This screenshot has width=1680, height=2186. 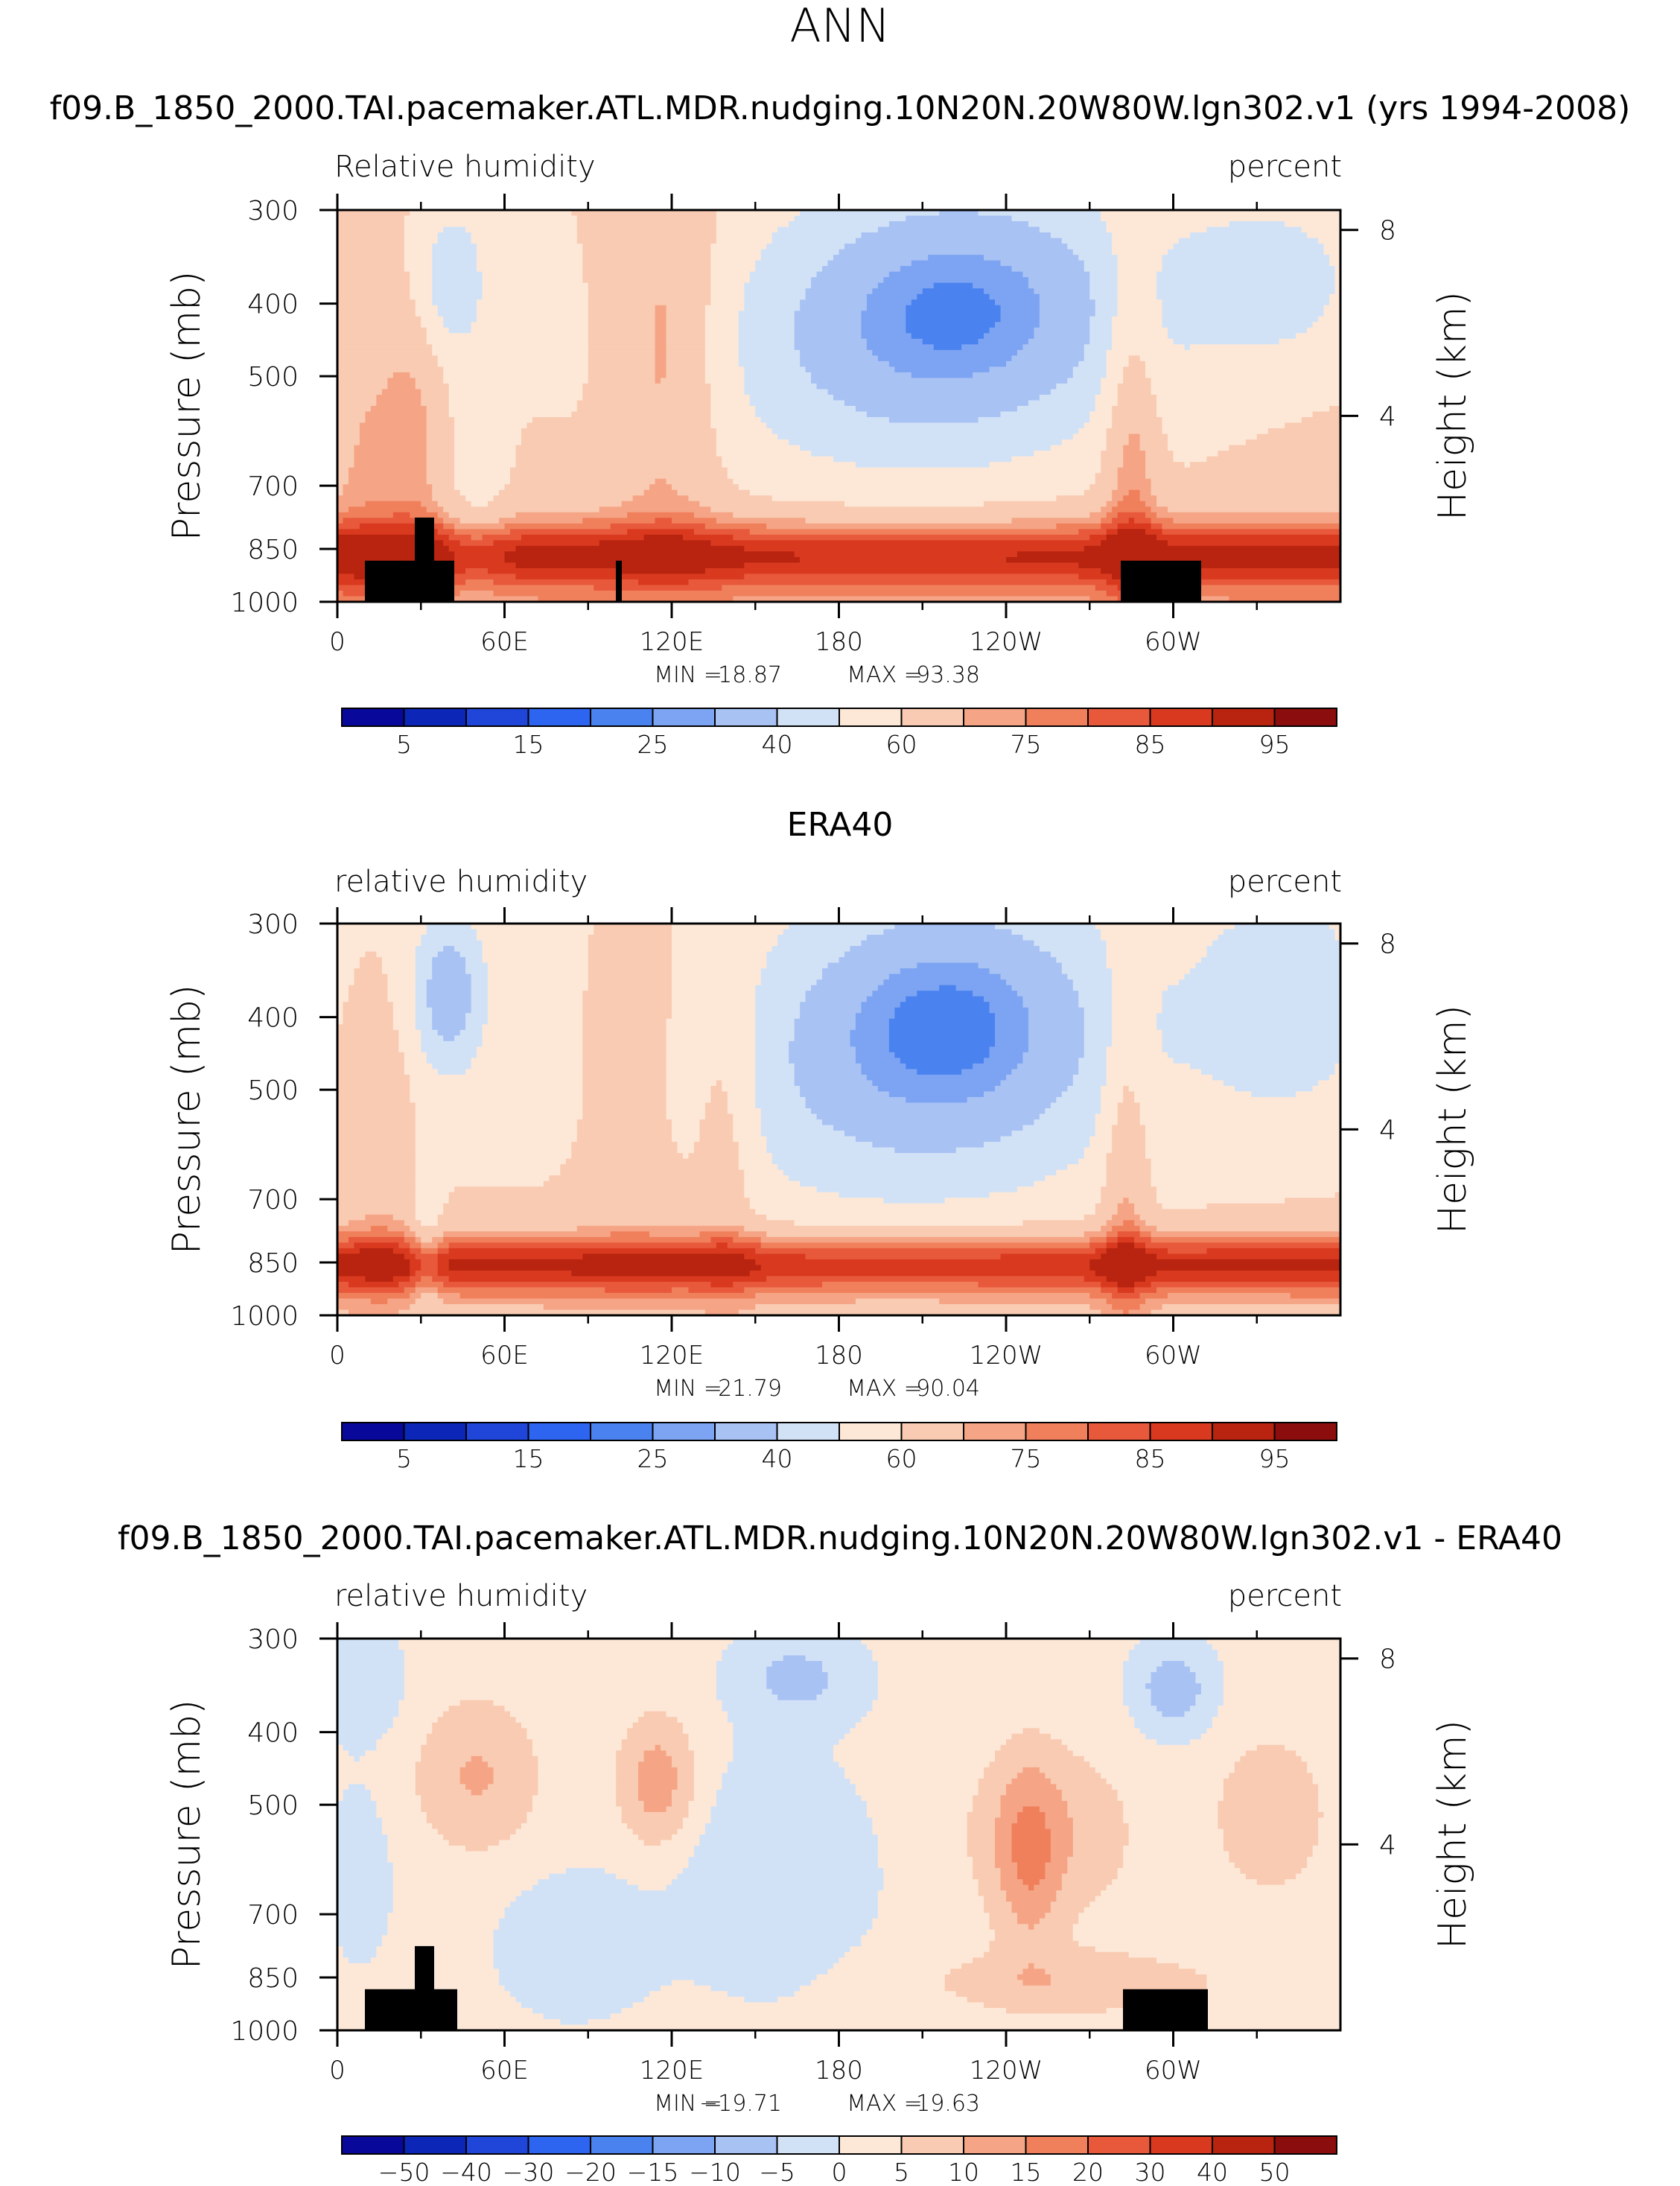 What do you see at coordinates (187, 1835) in the screenshot?
I see `y-axis-label: Pressure (mb)` at bounding box center [187, 1835].